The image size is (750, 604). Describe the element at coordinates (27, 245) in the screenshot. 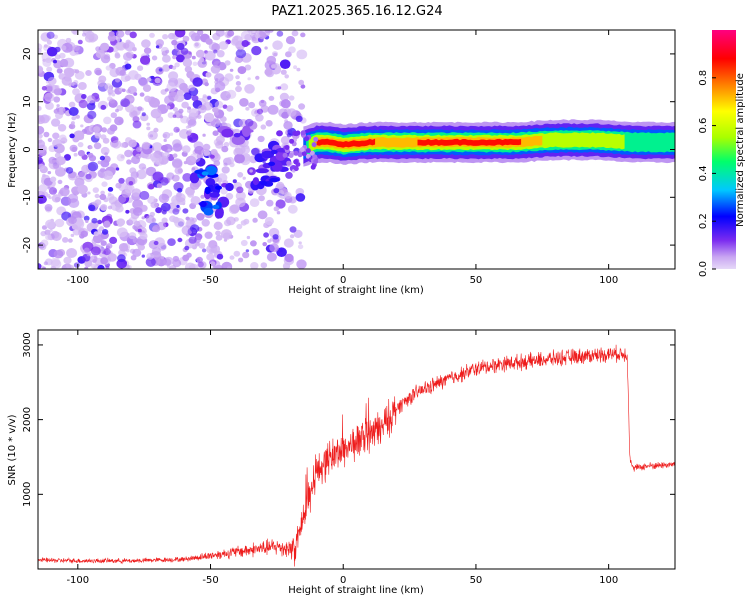

I see `y-tick-label: -20` at that location.